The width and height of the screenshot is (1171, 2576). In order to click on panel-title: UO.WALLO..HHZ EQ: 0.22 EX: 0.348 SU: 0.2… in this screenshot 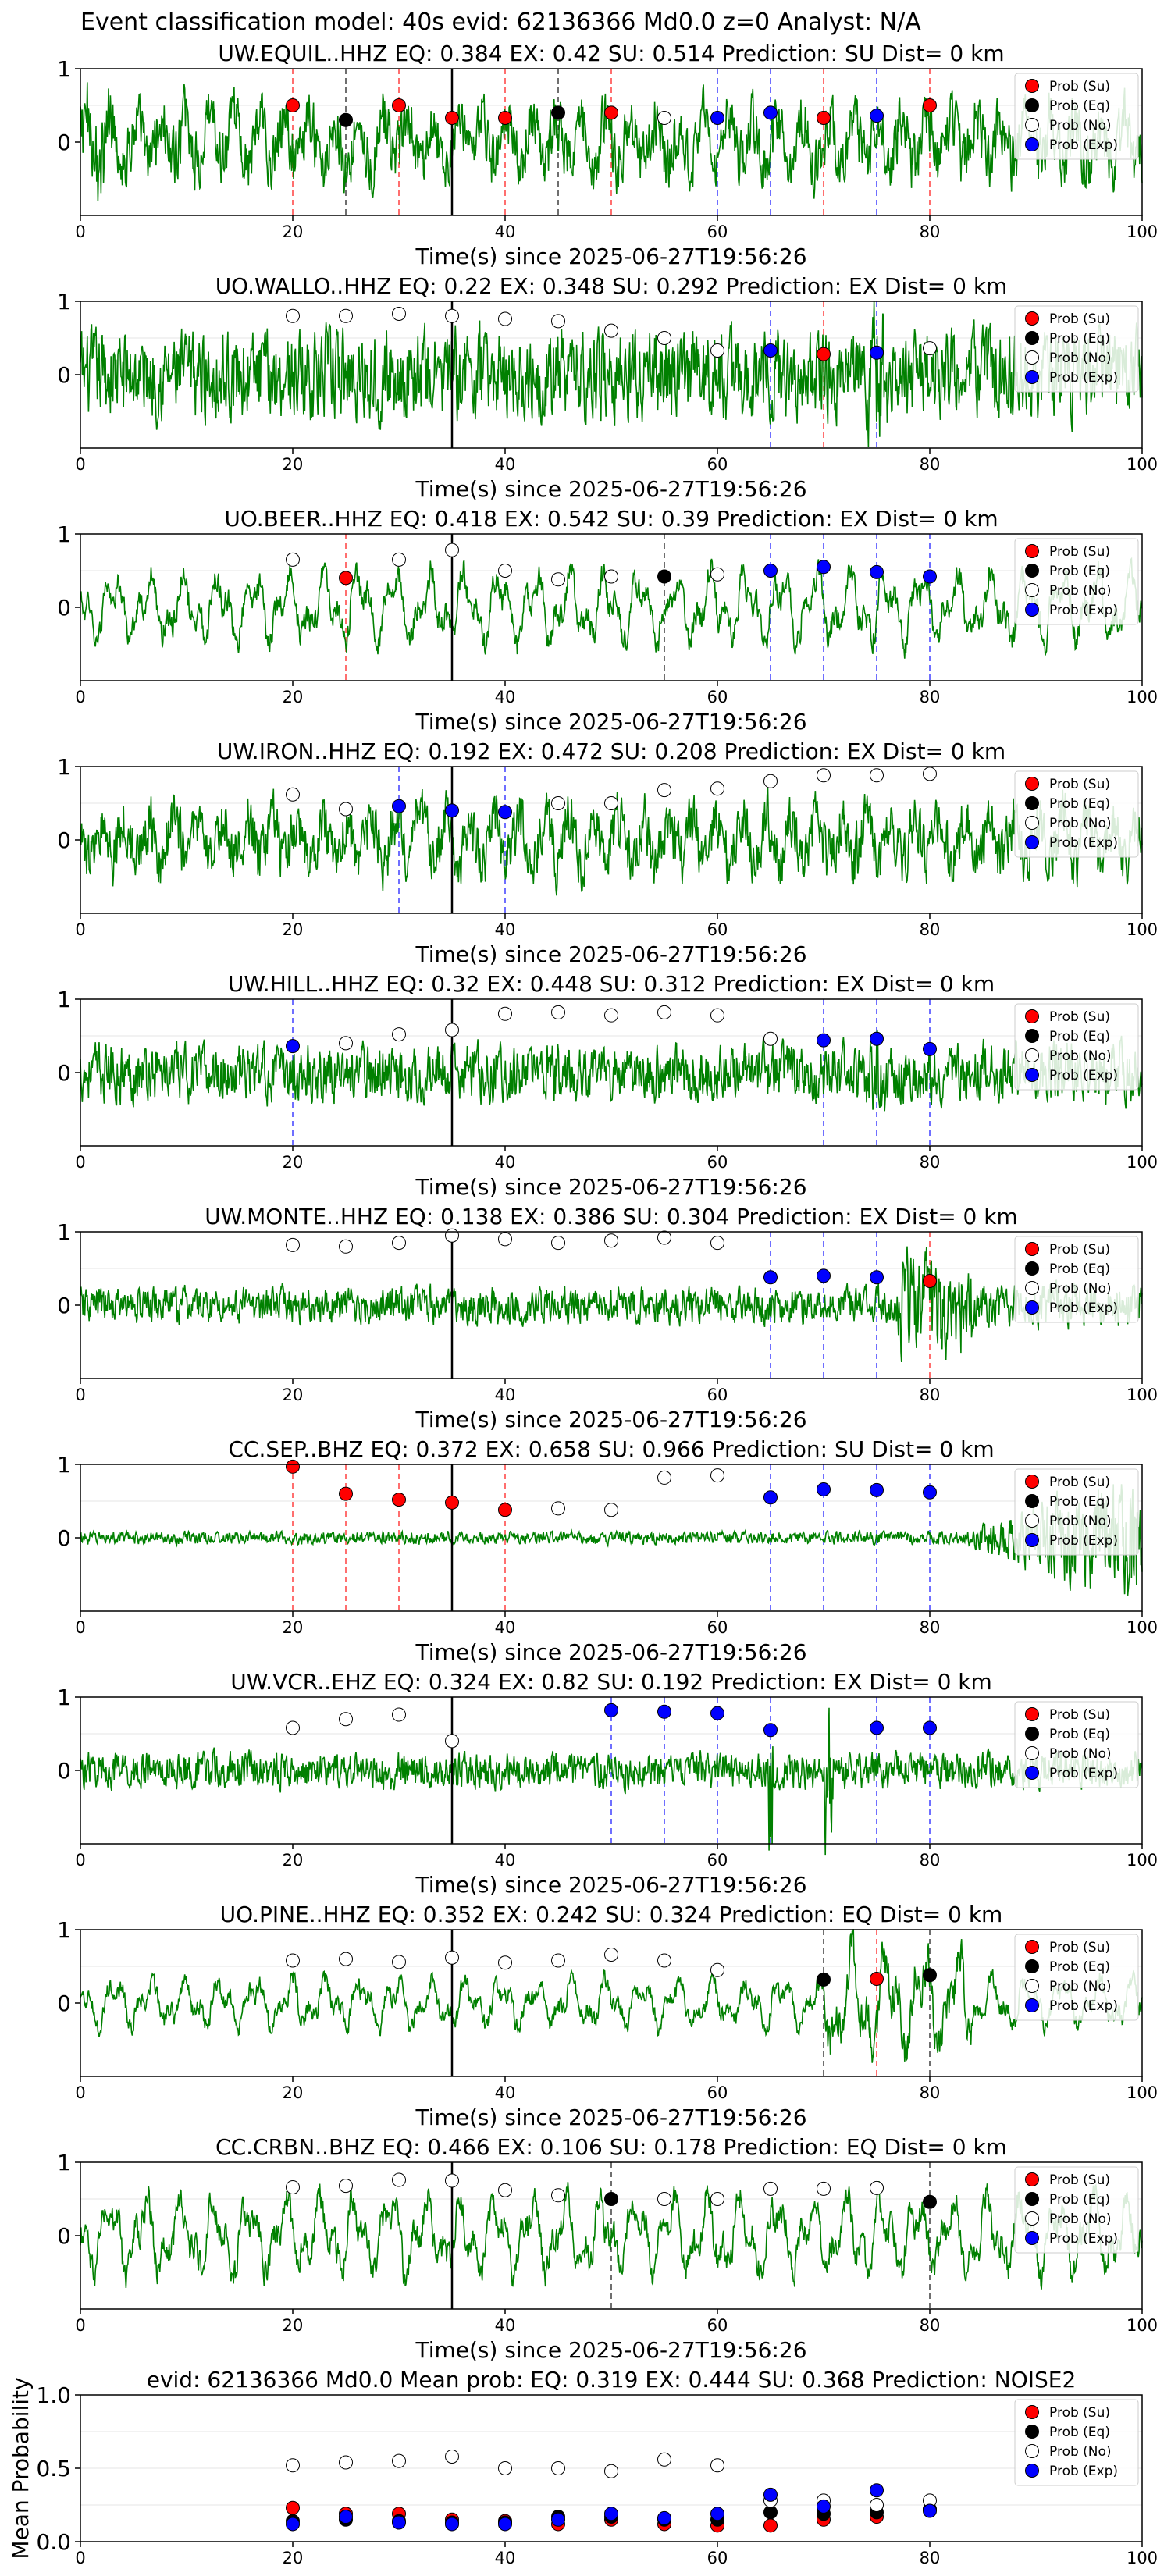, I will do `click(611, 286)`.